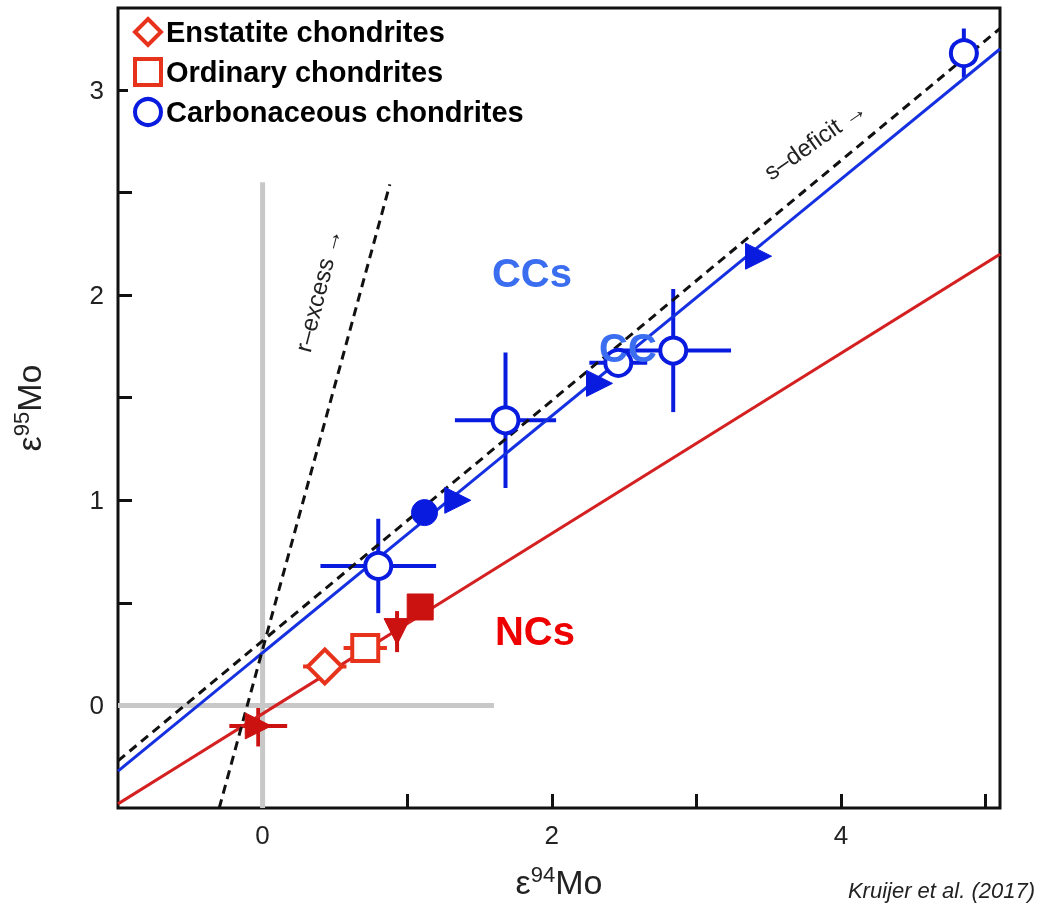 The height and width of the screenshot is (911, 1041). What do you see at coordinates (96, 500) in the screenshot?
I see `y-tick-label: 1` at bounding box center [96, 500].